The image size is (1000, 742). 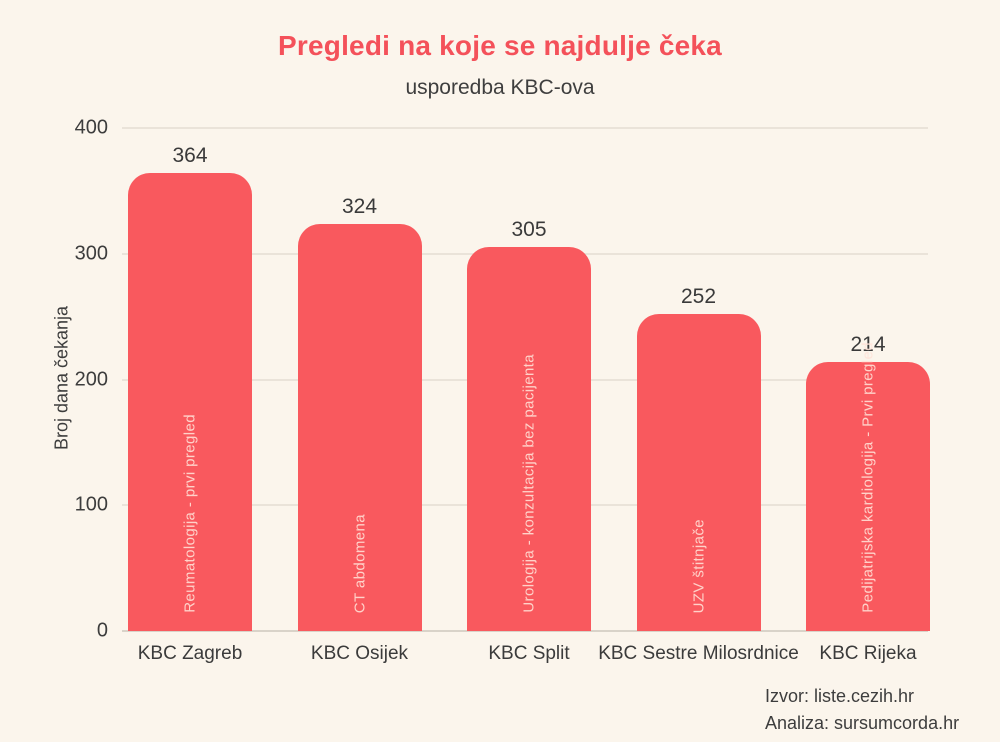 I want to click on x-tick-label: KBC Sestre Milosrdnice, so click(x=698, y=653).